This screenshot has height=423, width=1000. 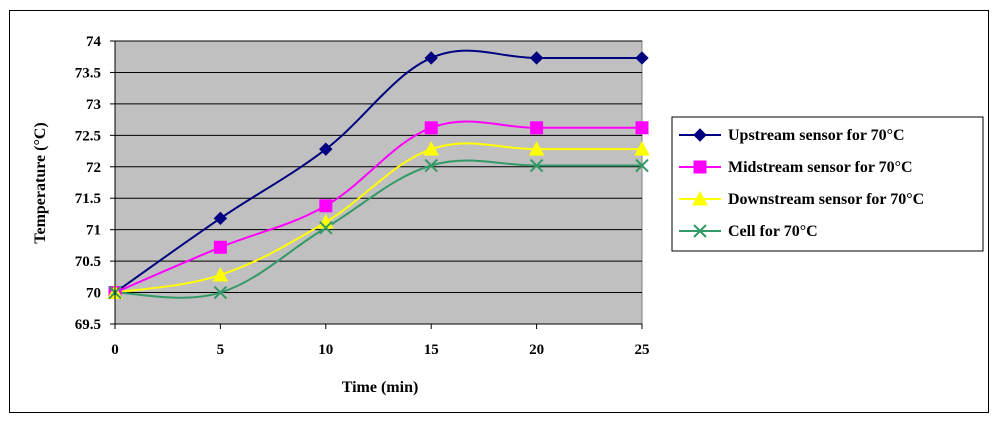 What do you see at coordinates (93, 105) in the screenshot?
I see `y-tick-label: 73` at bounding box center [93, 105].